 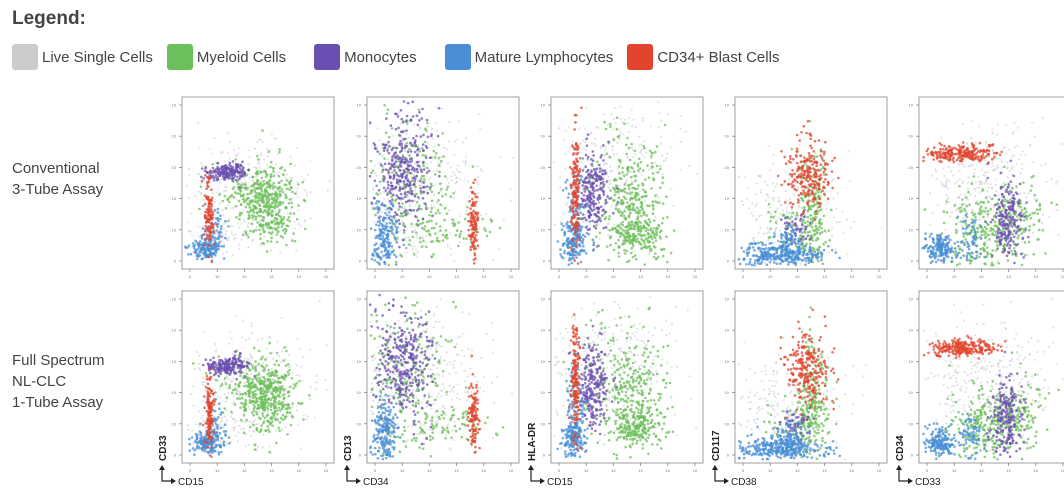 I want to click on y-tick-label: 10, so click(x=359, y=423).